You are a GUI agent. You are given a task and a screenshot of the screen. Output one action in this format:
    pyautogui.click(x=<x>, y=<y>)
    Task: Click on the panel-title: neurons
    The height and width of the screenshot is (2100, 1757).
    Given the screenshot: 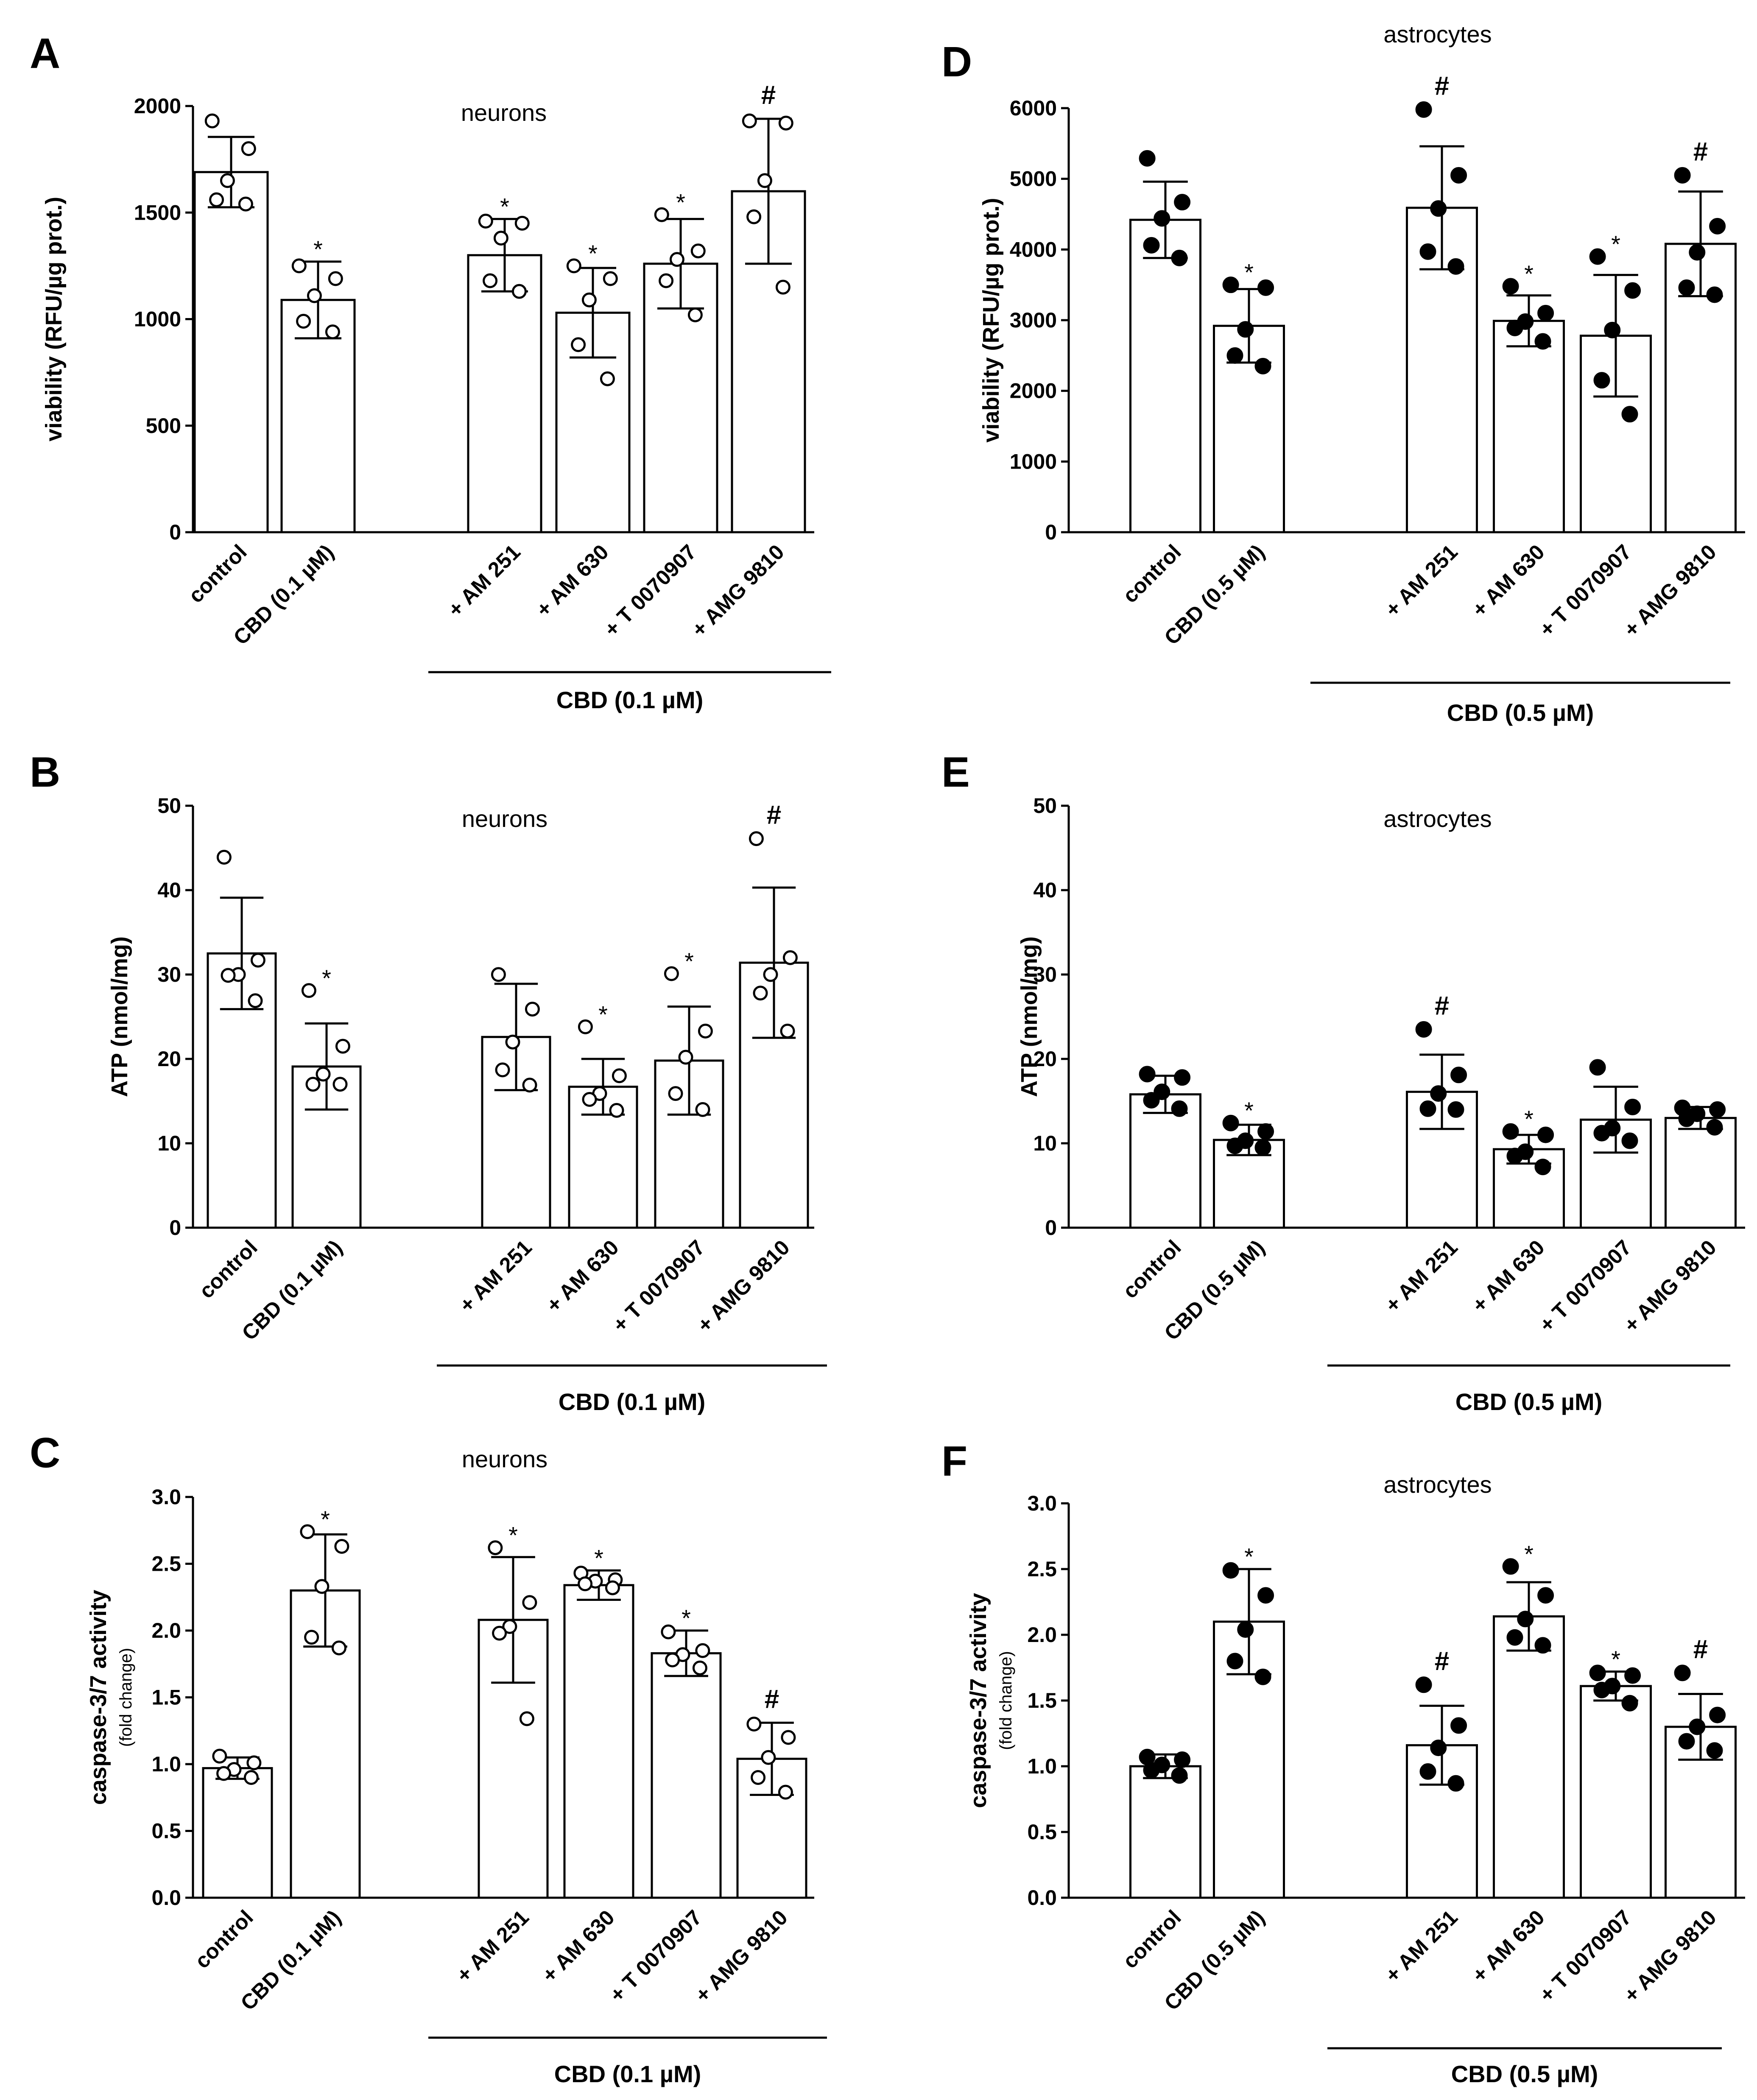 What is the action you would take?
    pyautogui.click(x=504, y=1459)
    